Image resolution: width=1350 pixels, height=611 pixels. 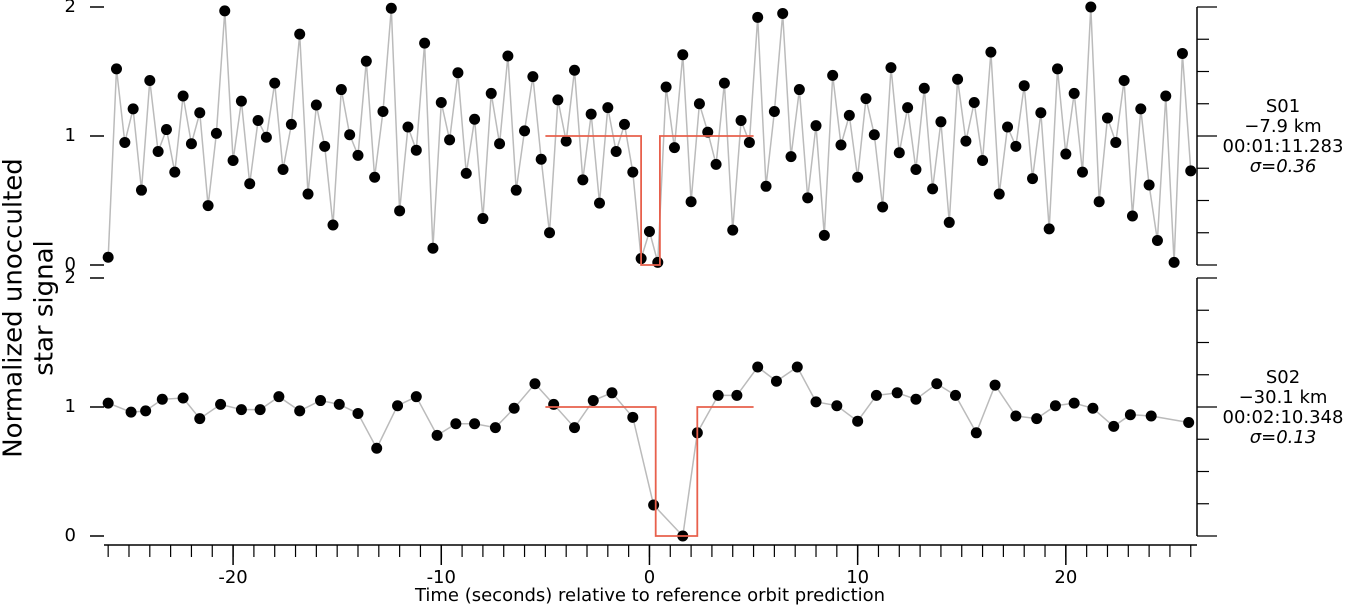 I want to click on annotation: S02, so click(x=1283, y=377).